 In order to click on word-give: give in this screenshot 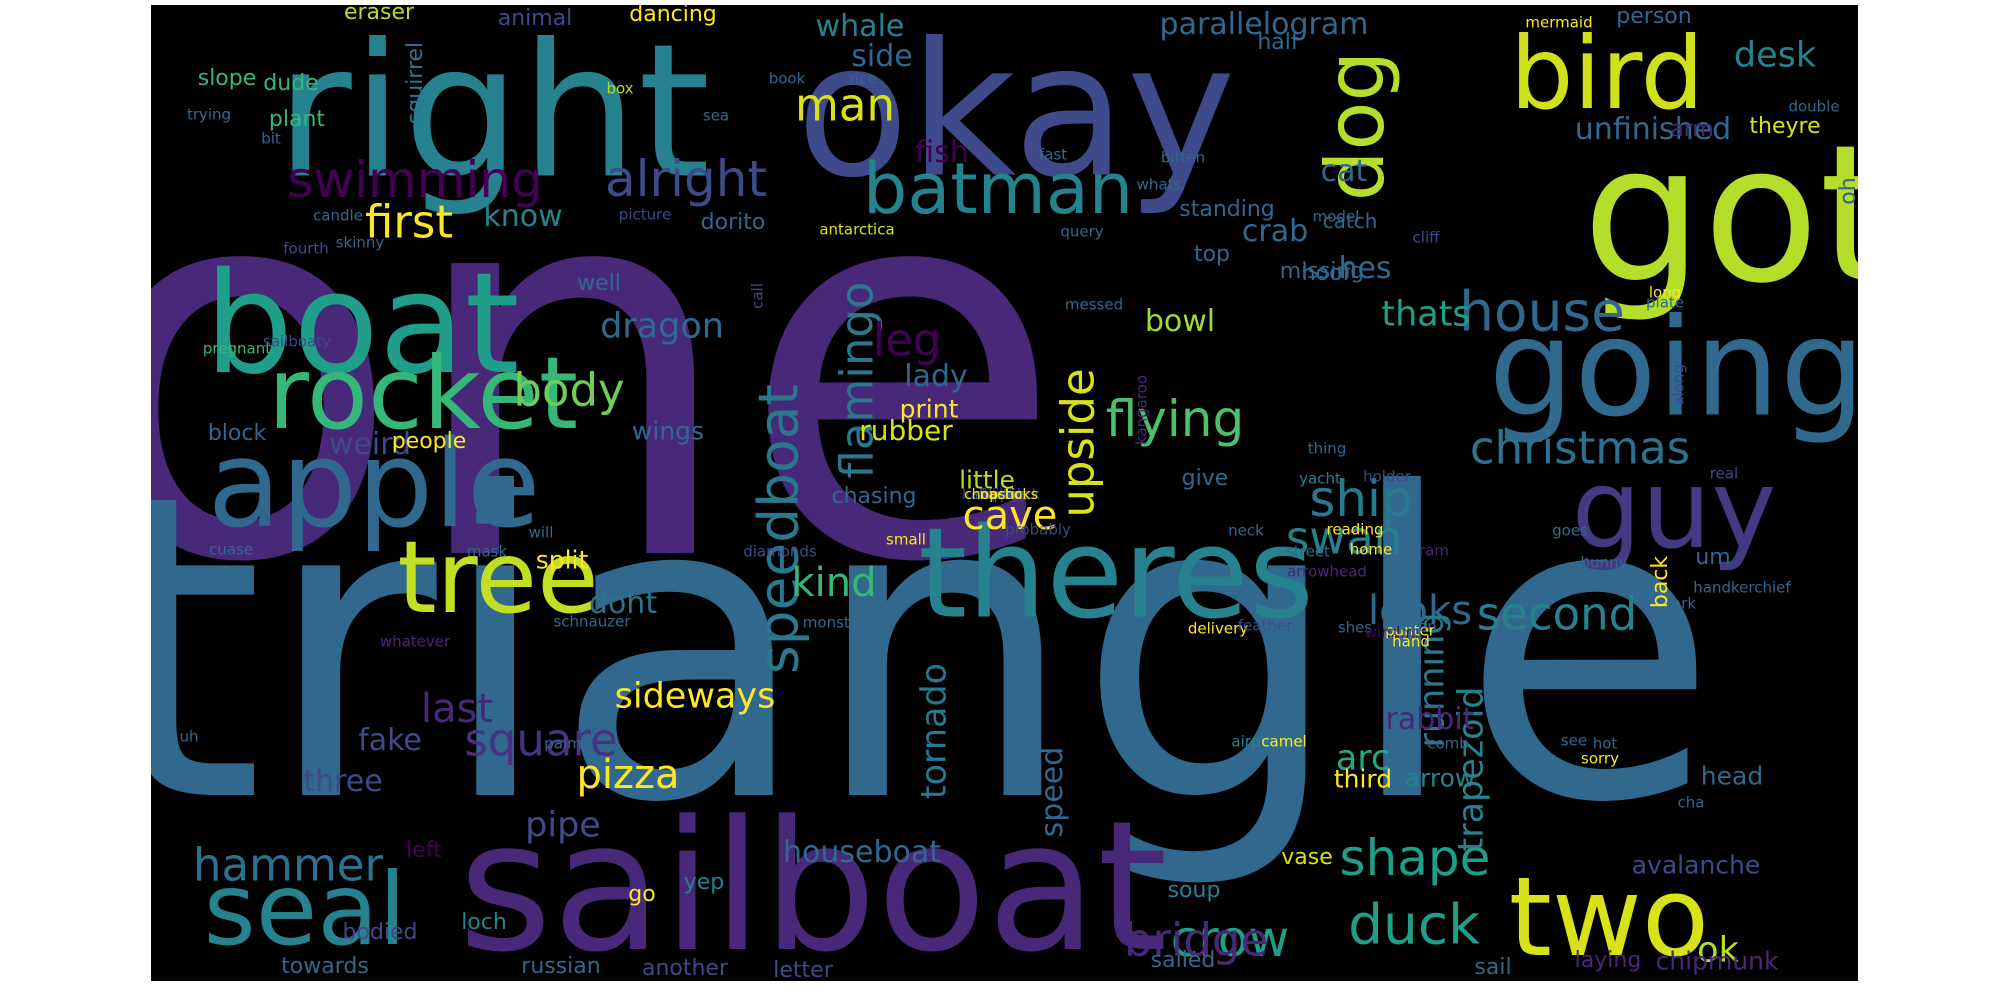, I will do `click(1205, 478)`.